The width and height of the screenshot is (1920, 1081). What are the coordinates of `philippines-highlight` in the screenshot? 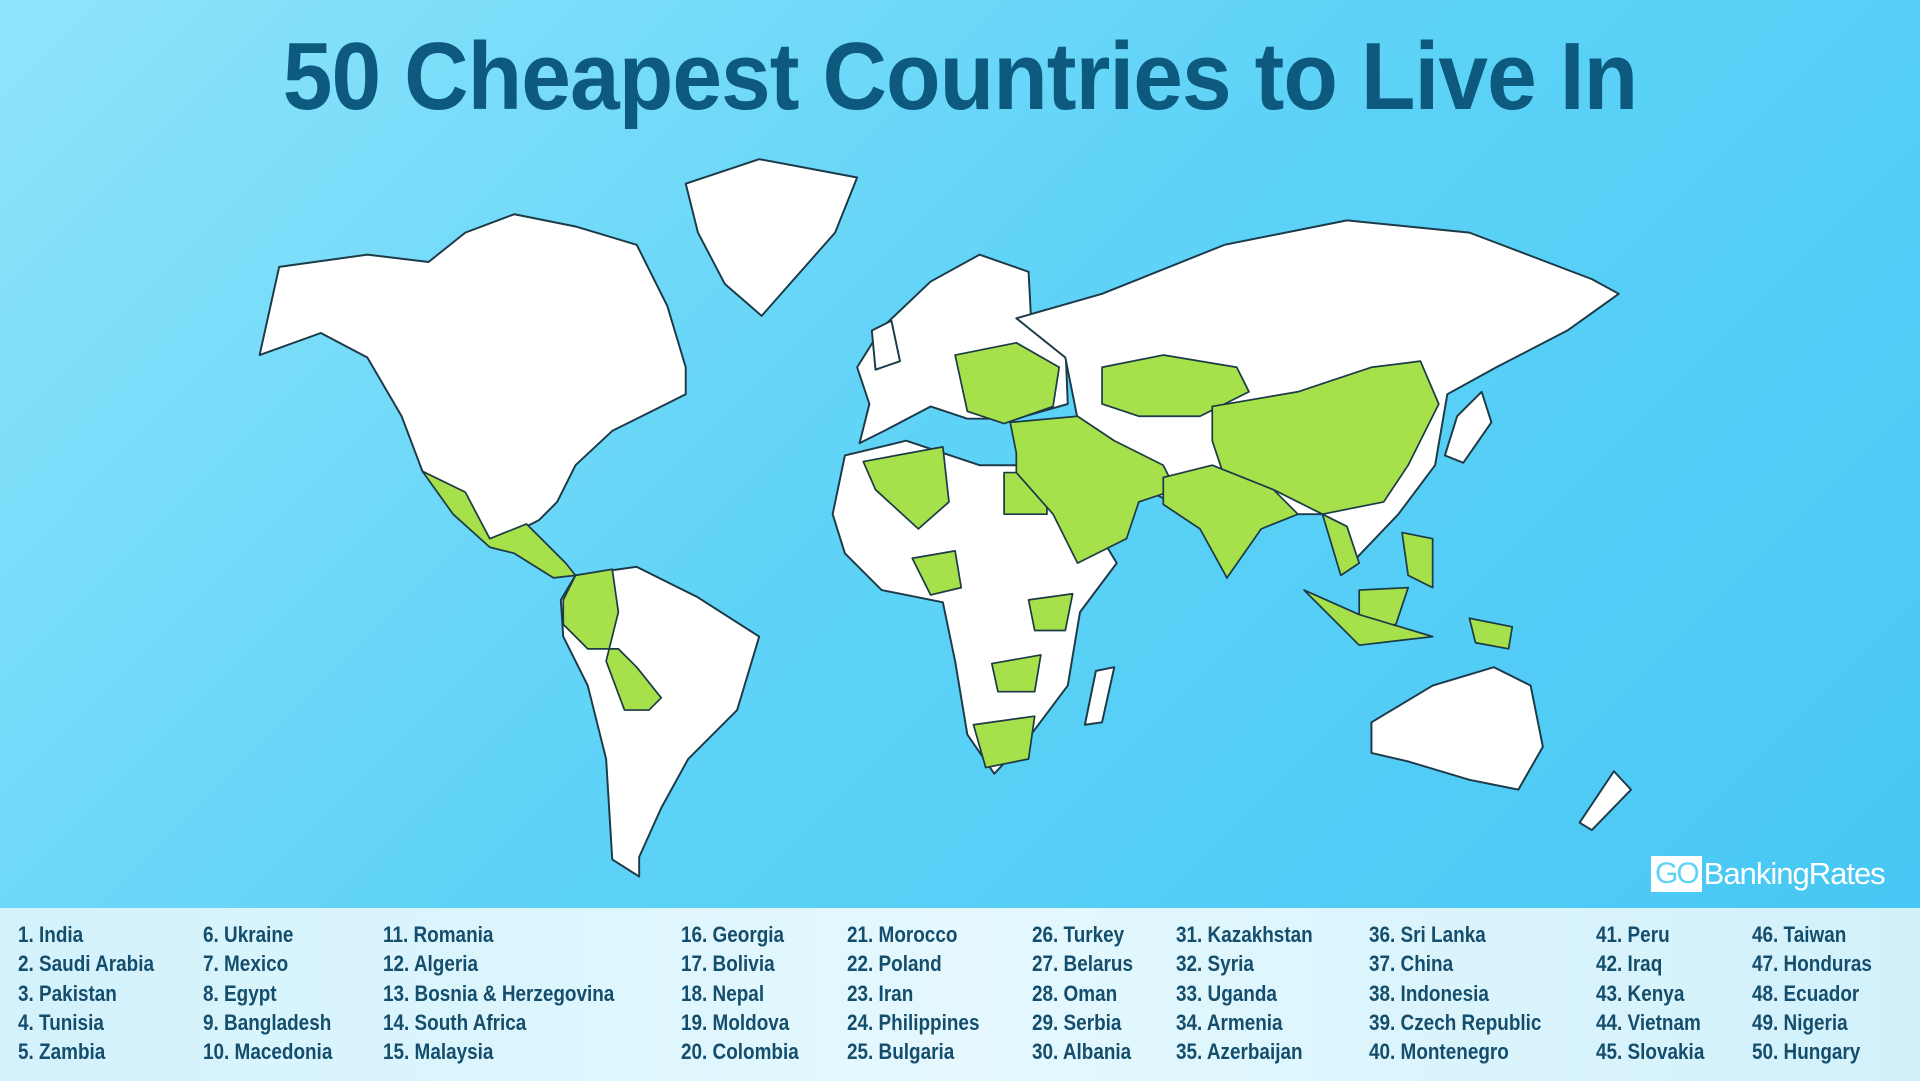 It's located at (1417, 560).